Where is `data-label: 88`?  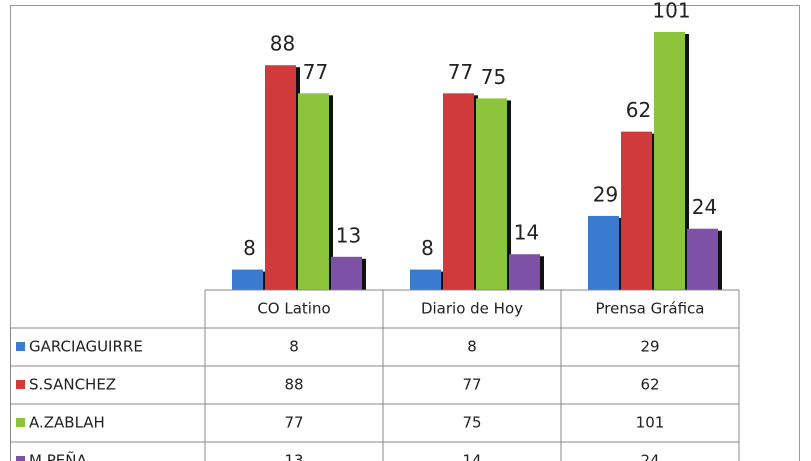 data-label: 88 is located at coordinates (282, 44).